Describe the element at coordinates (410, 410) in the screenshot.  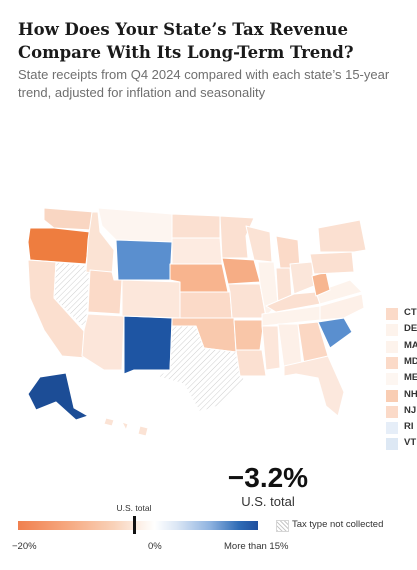
I see `legend-label: NJ` at that location.